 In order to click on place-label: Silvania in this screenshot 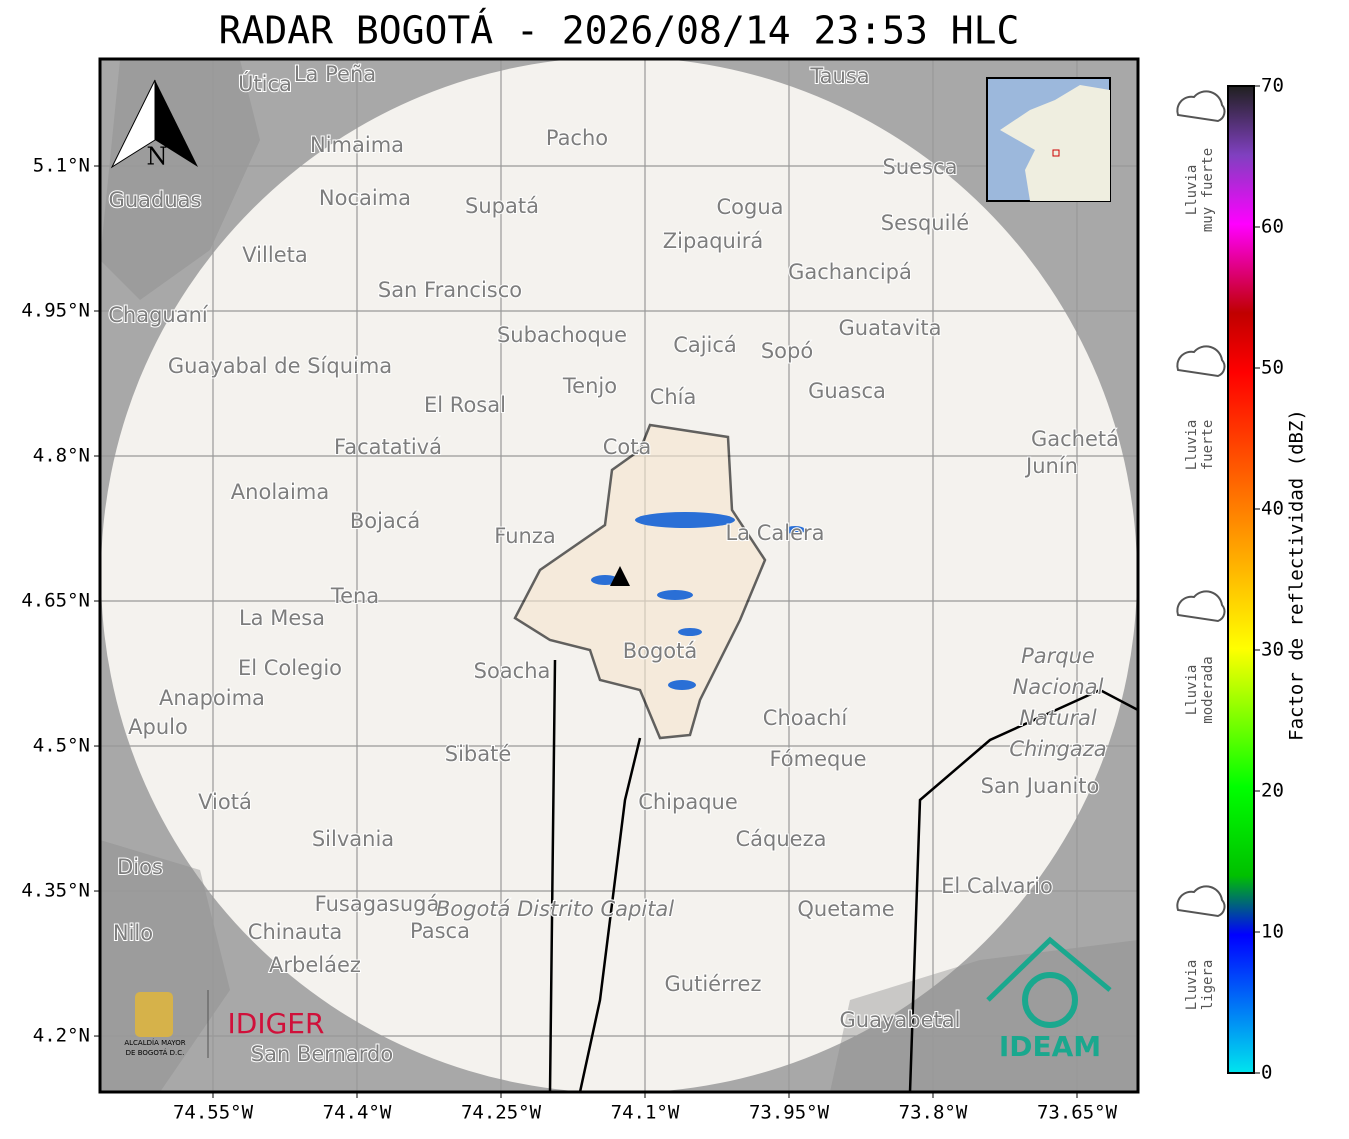, I will do `click(353, 839)`.